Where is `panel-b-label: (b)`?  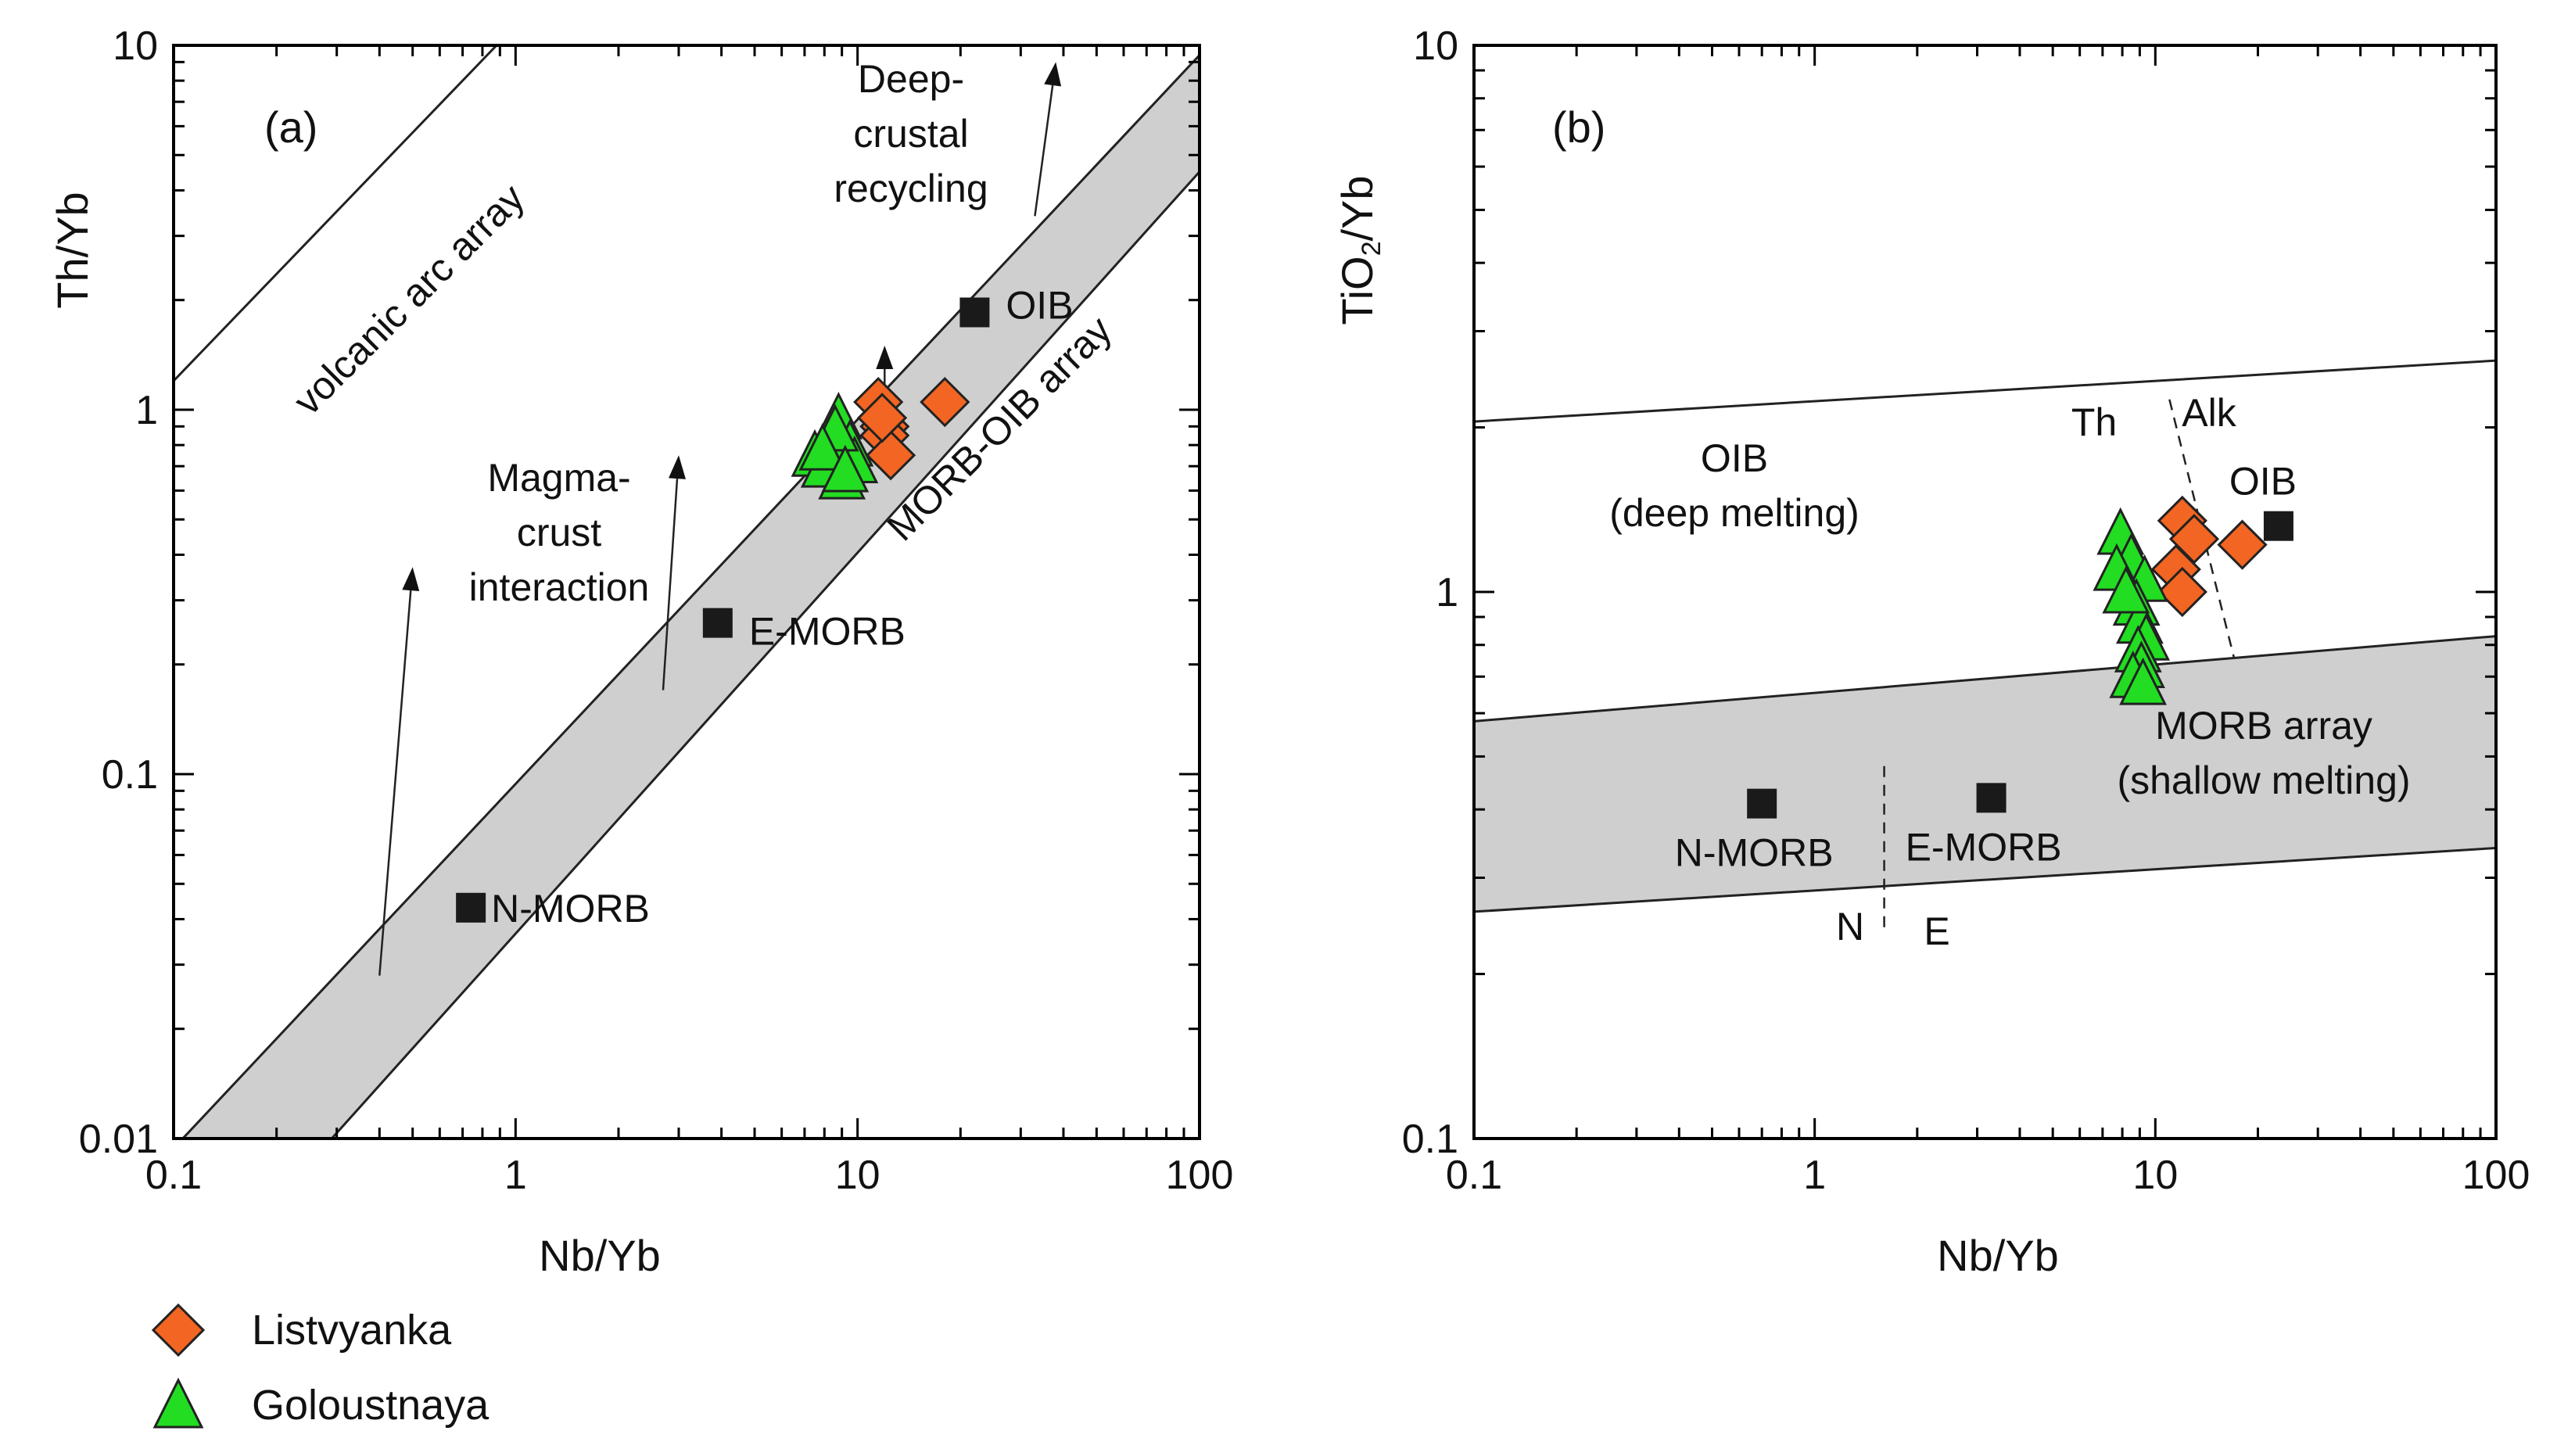 panel-b-label: (b) is located at coordinates (1578, 127).